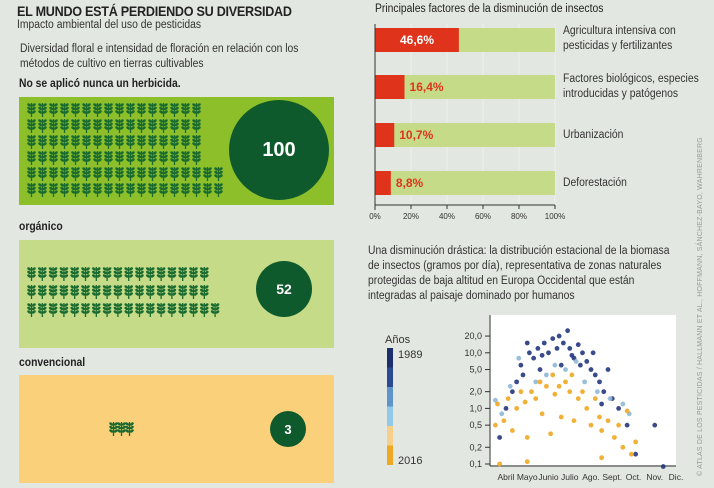  Describe the element at coordinates (390, 436) in the screenshot. I see `legend-swatch` at that location.